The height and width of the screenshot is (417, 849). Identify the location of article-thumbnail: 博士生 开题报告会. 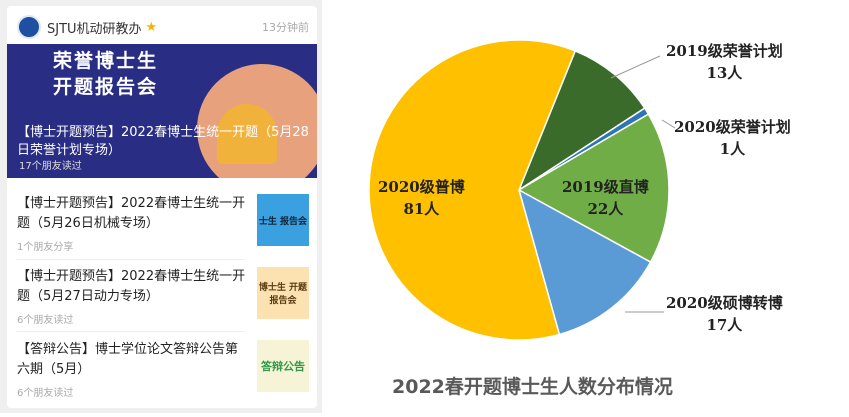
(283, 293).